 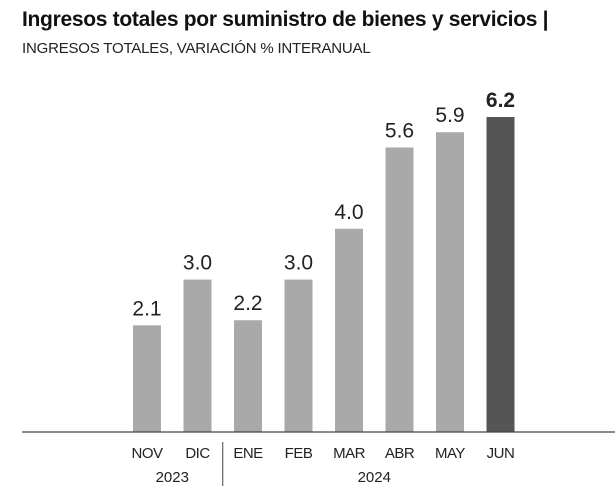 I want to click on tick-label-jun: JUN, so click(x=501, y=453).